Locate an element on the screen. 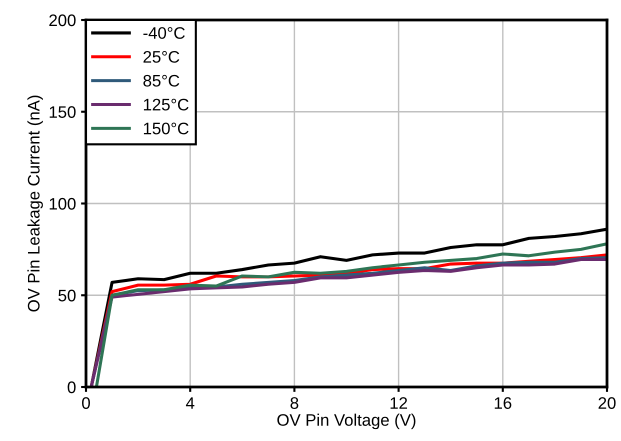 The image size is (621, 441). y-tick-label: 0 is located at coordinates (72, 387).